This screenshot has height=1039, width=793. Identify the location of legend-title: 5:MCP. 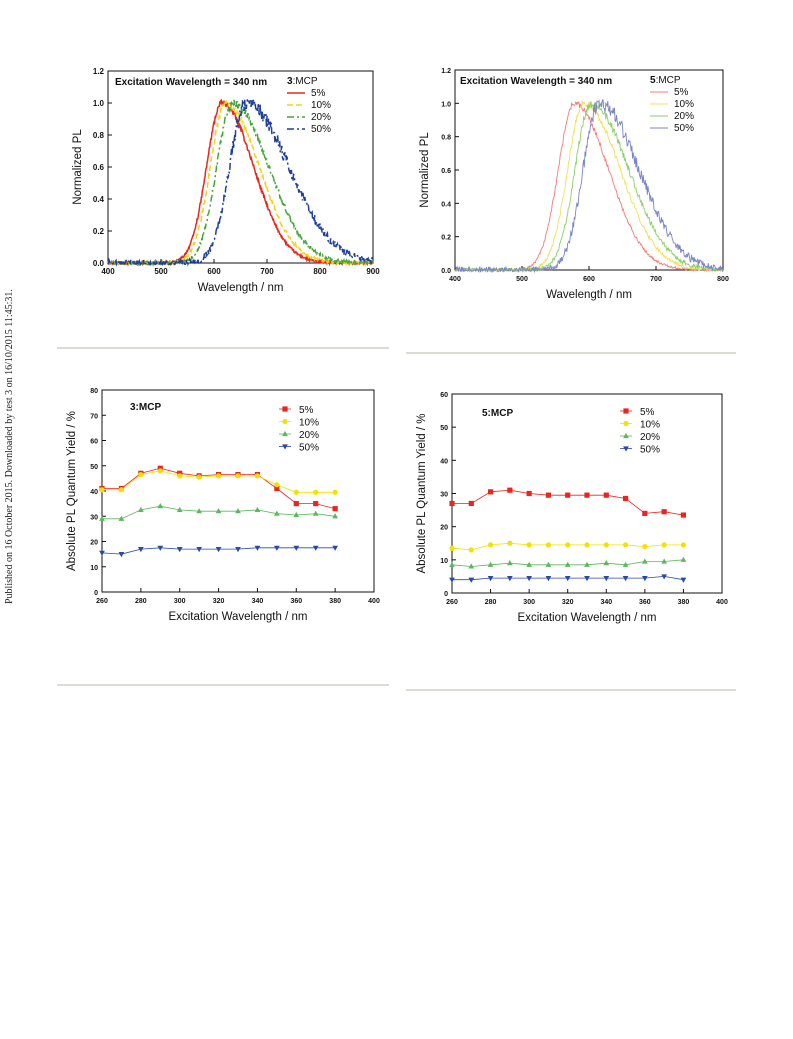
(665, 80).